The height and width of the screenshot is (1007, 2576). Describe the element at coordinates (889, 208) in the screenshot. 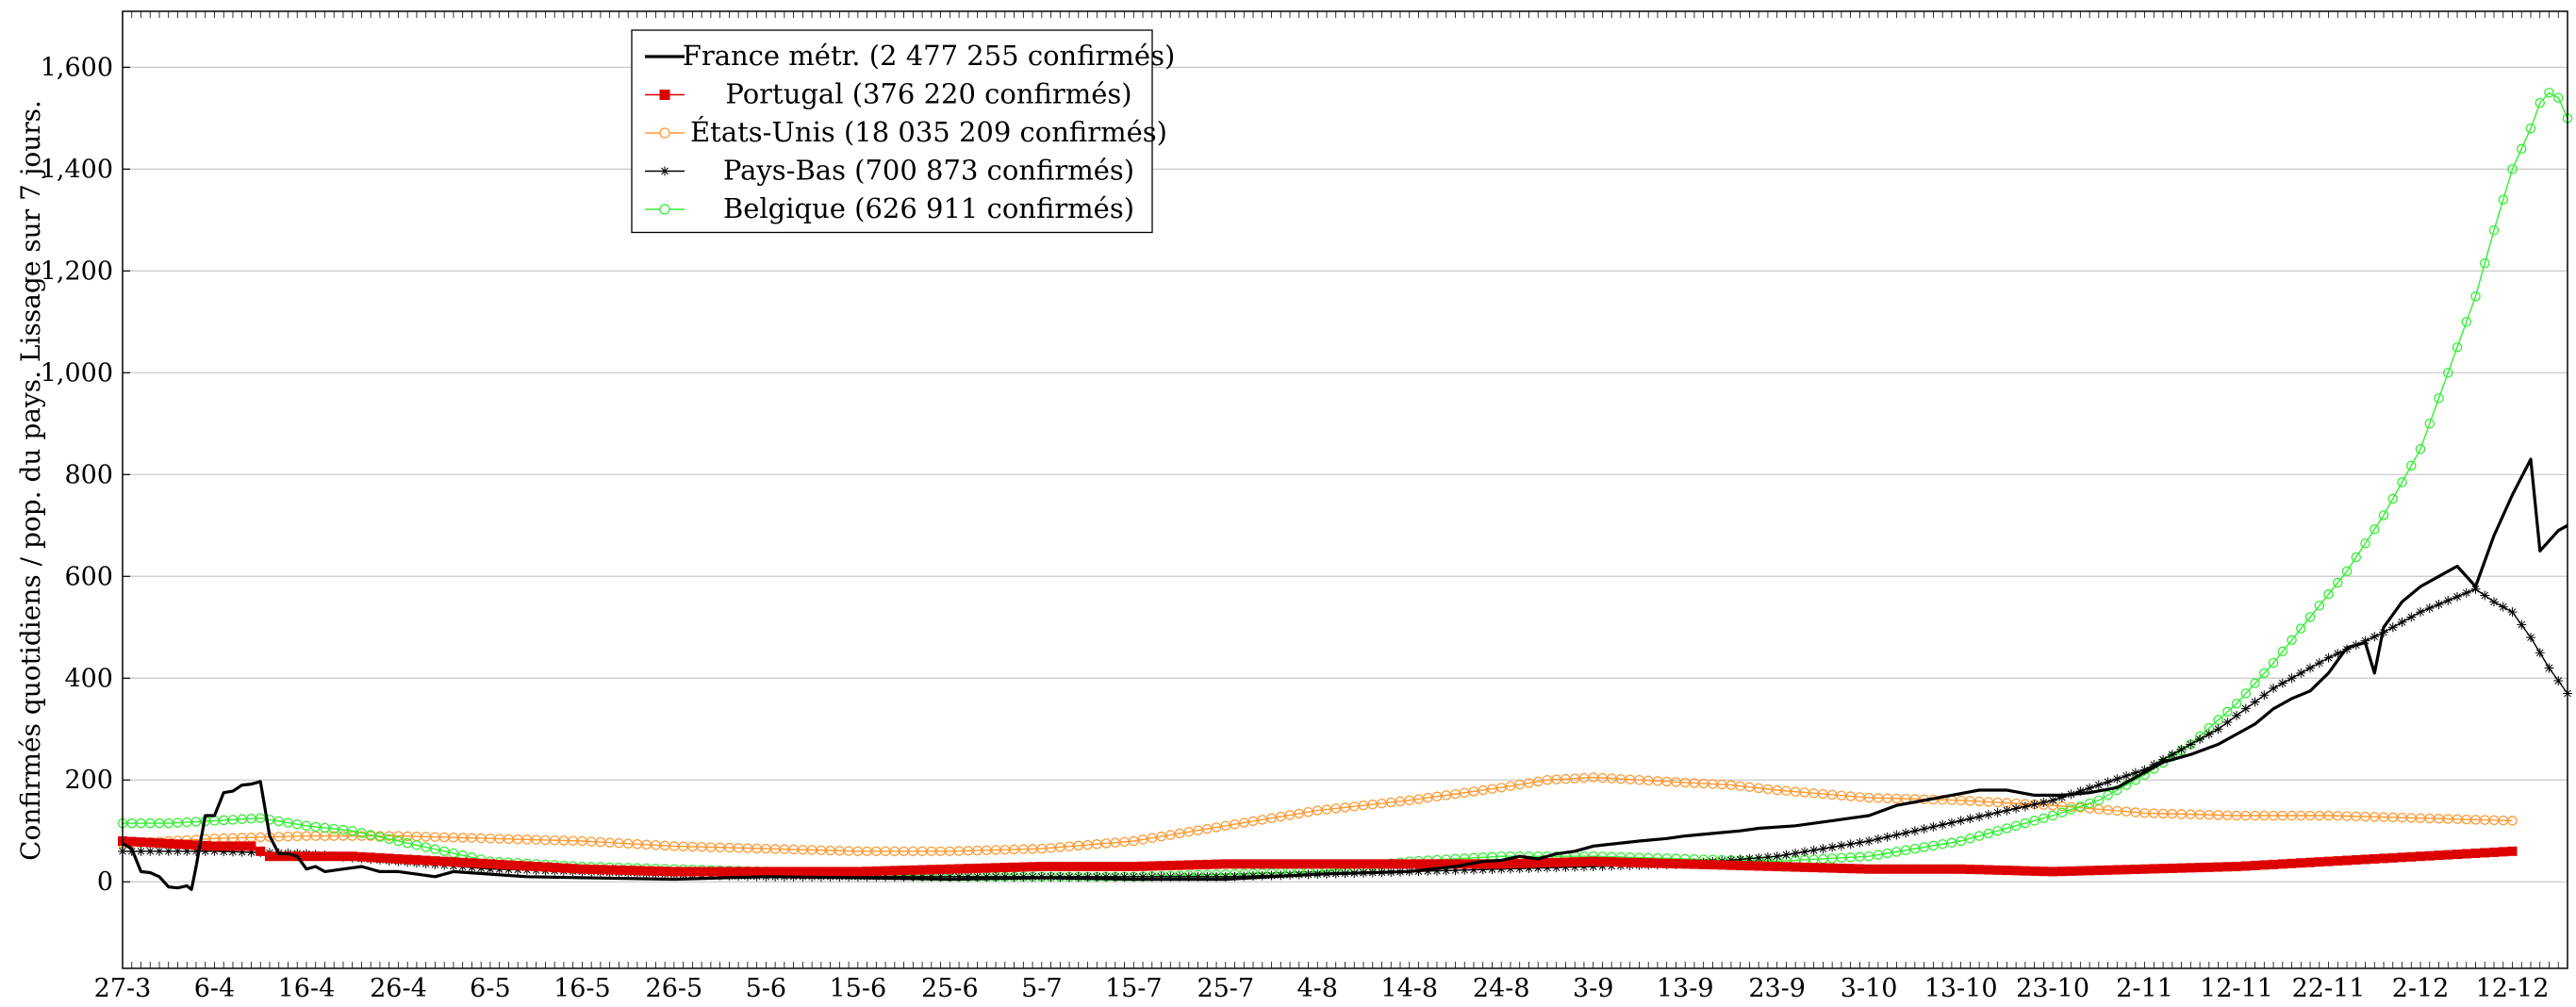

I see `legend-entry: Belgique (626 911 confirmés)` at that location.